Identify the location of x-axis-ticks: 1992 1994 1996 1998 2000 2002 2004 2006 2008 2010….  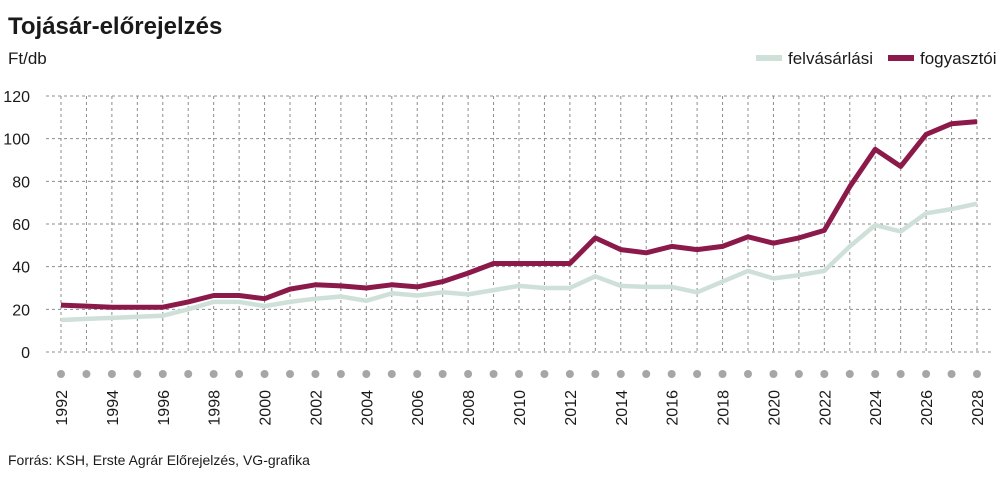
(520, 408).